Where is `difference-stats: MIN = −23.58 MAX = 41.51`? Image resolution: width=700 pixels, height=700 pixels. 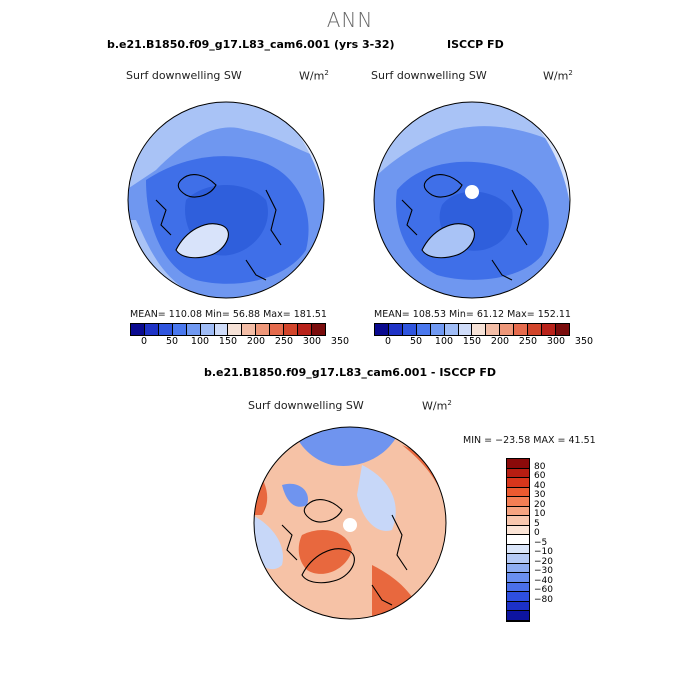 difference-stats: MIN = −23.58 MAX = 41.51 is located at coordinates (529, 440).